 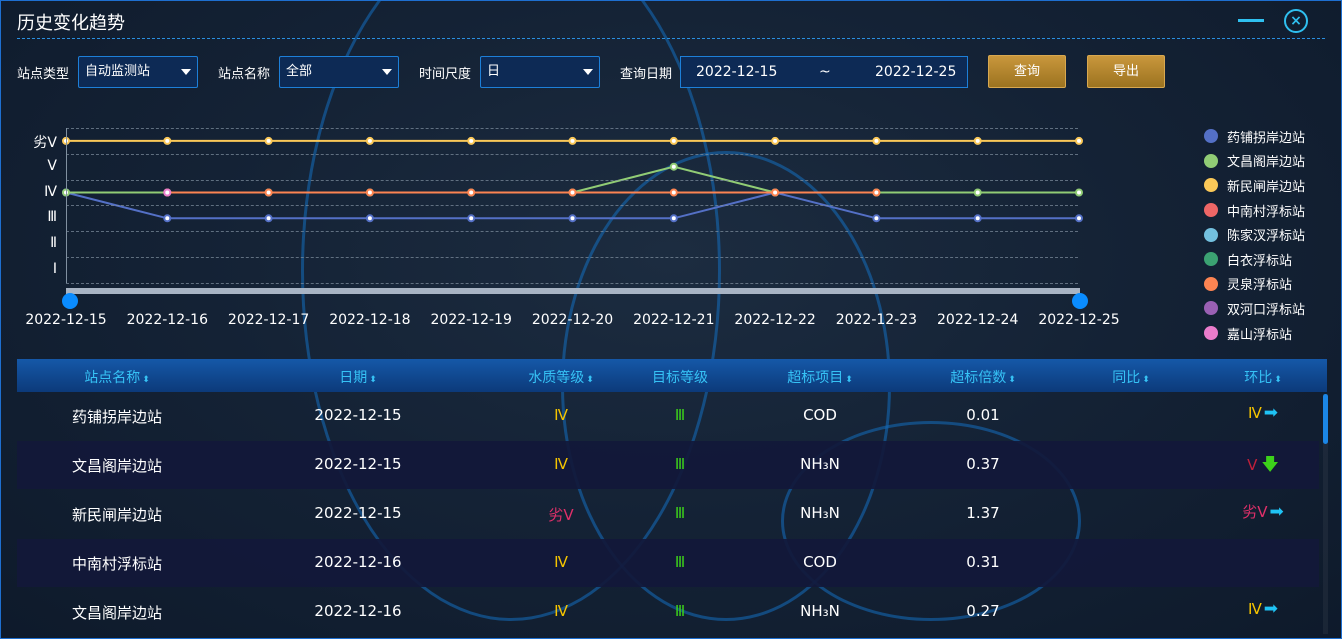 What do you see at coordinates (1131, 377) in the screenshot?
I see `column-header: 同比 ⬍` at bounding box center [1131, 377].